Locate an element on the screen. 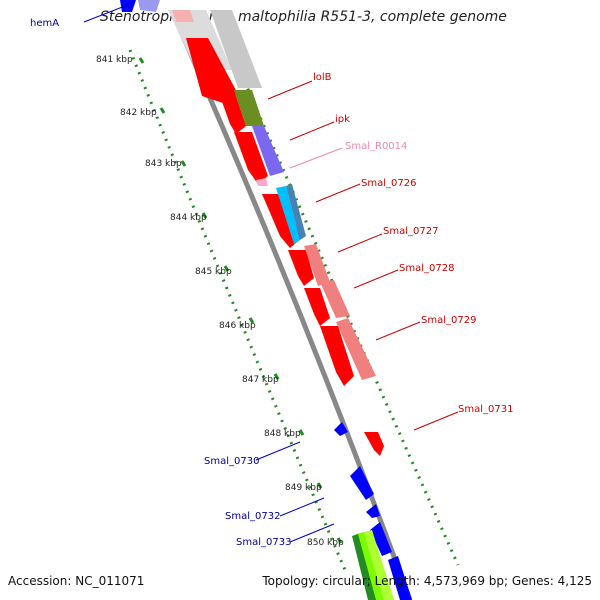 The width and height of the screenshot is (600, 600). gene-label-smal-r0014: Smal_R0014 is located at coordinates (376, 146).